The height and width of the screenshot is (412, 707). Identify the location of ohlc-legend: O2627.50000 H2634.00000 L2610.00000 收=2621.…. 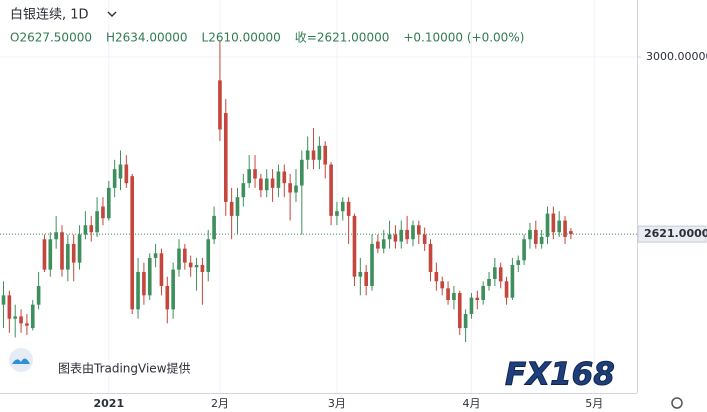
(267, 38).